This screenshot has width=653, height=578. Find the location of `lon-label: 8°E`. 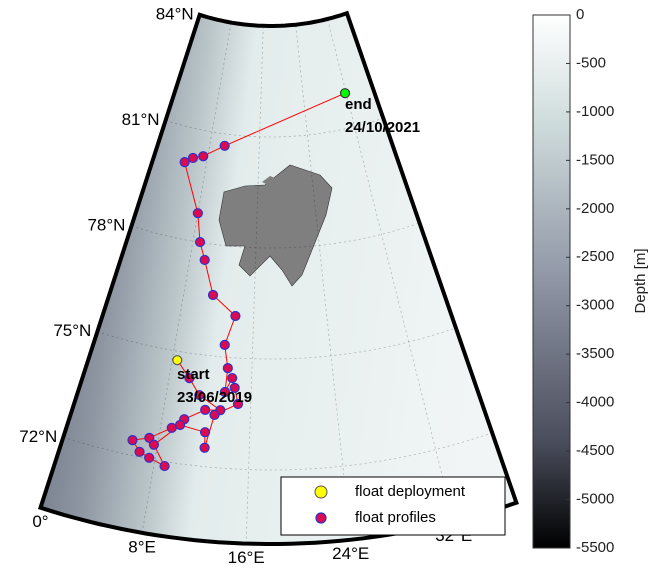

lon-label: 8°E is located at coordinates (142, 546).